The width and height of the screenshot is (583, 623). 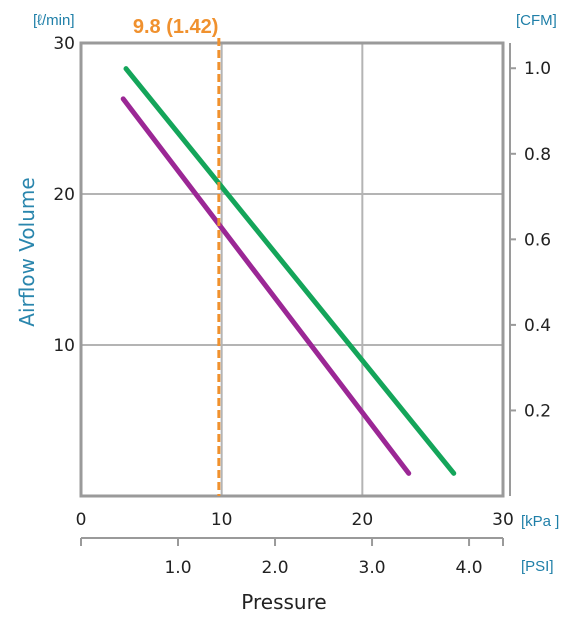 I want to click on secondary-x-axis: 1.0 2.0 3.0 4.0, so click(x=292, y=557).